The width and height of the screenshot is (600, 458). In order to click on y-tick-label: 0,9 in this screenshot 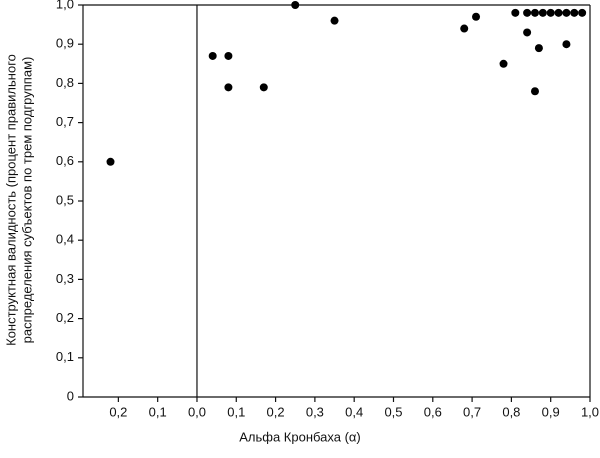, I will do `click(65, 43)`.